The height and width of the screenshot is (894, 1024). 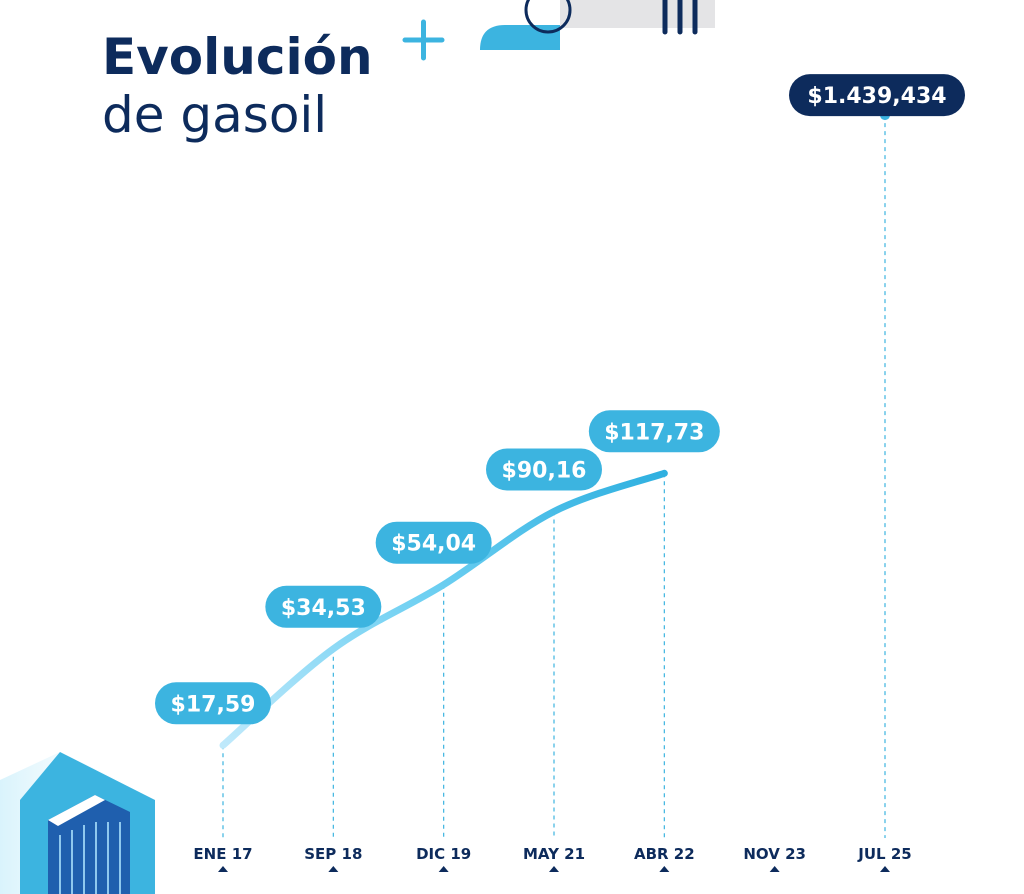 I want to click on value-label: $1.439,434, so click(x=877, y=95).